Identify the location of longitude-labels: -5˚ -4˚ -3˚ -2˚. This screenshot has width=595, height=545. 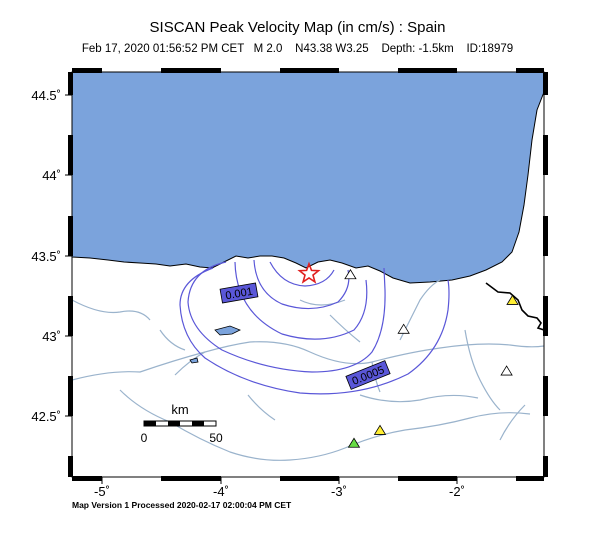
(279, 491).